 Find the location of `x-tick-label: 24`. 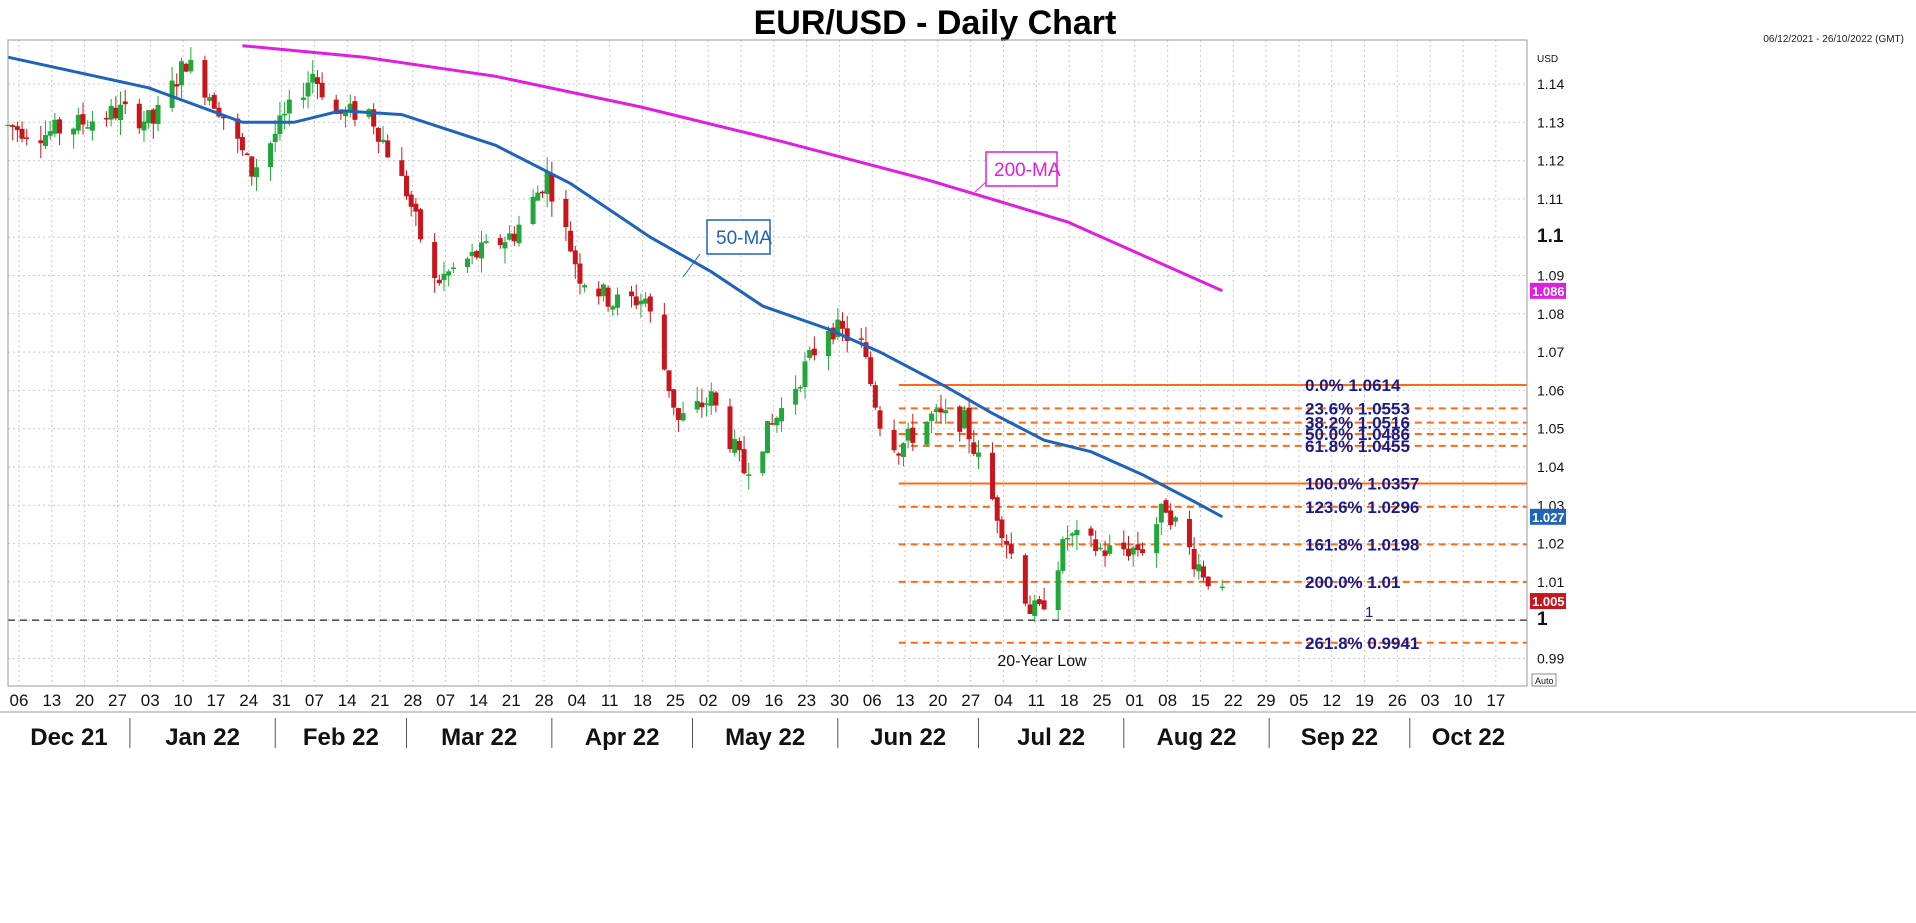

x-tick-label: 24 is located at coordinates (248, 700).